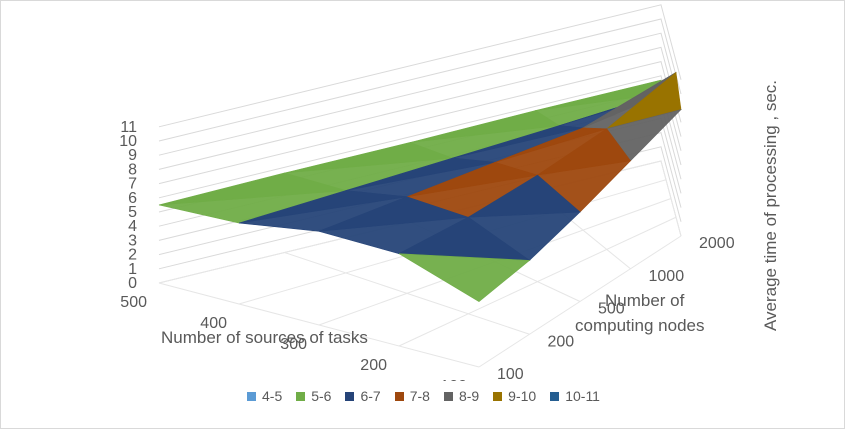 The image size is (845, 429). I want to click on legend-item: 9-10, so click(514, 396).